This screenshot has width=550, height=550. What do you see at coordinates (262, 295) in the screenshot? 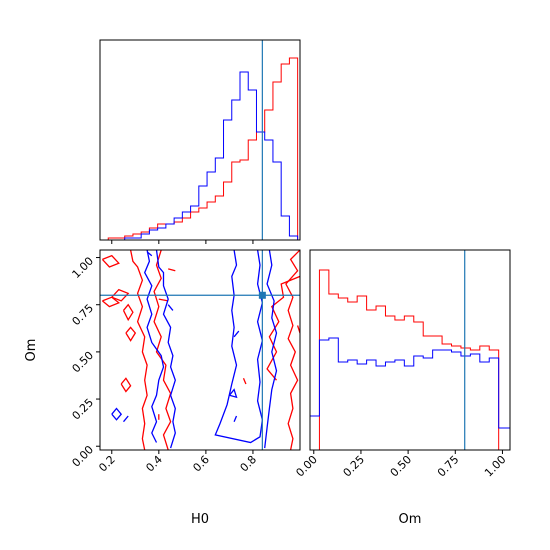
I see `truth-marker` at bounding box center [262, 295].